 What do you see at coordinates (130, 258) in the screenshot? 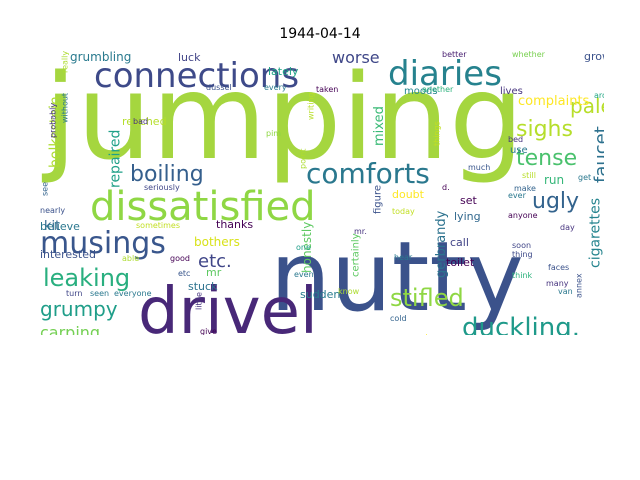
I see `word-able: able` at bounding box center [130, 258].